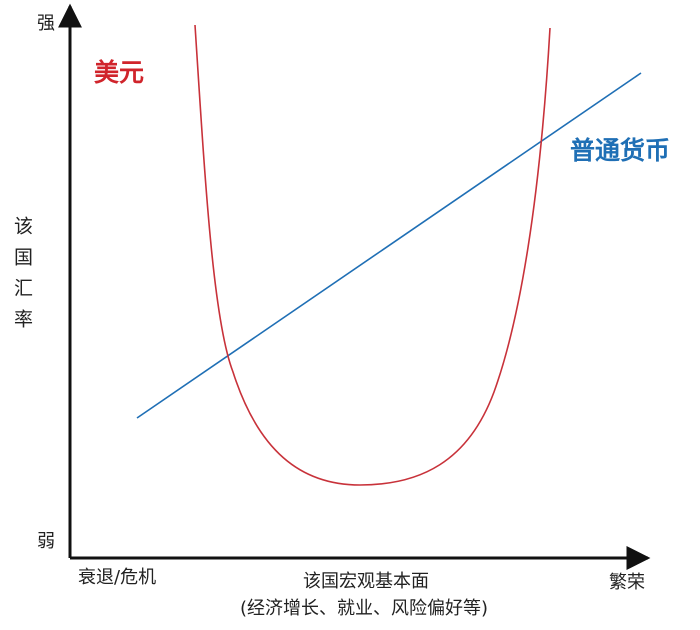 The width and height of the screenshot is (700, 630). I want to click on y-axis-label: 该国汇率, so click(22, 278).